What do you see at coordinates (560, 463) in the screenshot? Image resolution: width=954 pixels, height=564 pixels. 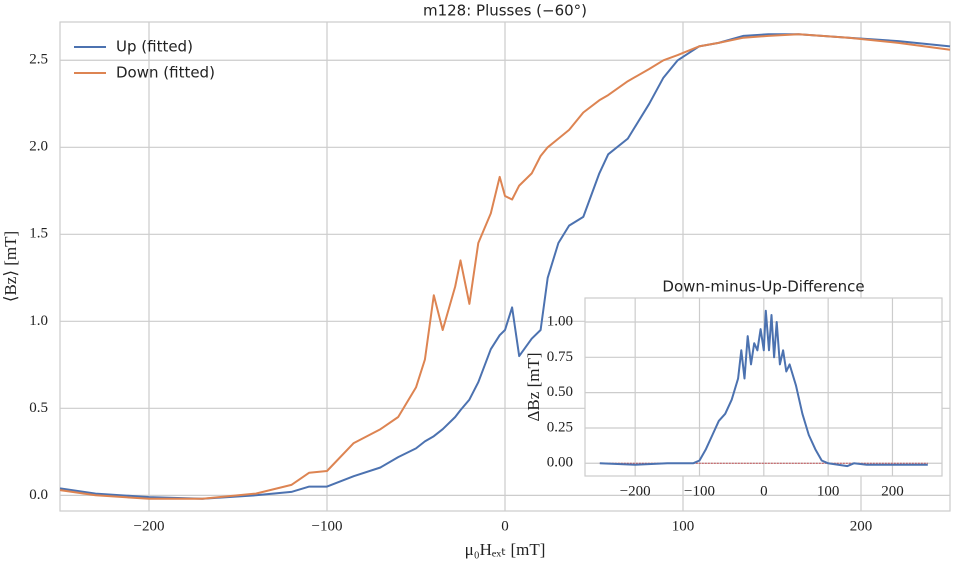 I see `y-tick-label: 0.00` at bounding box center [560, 463].